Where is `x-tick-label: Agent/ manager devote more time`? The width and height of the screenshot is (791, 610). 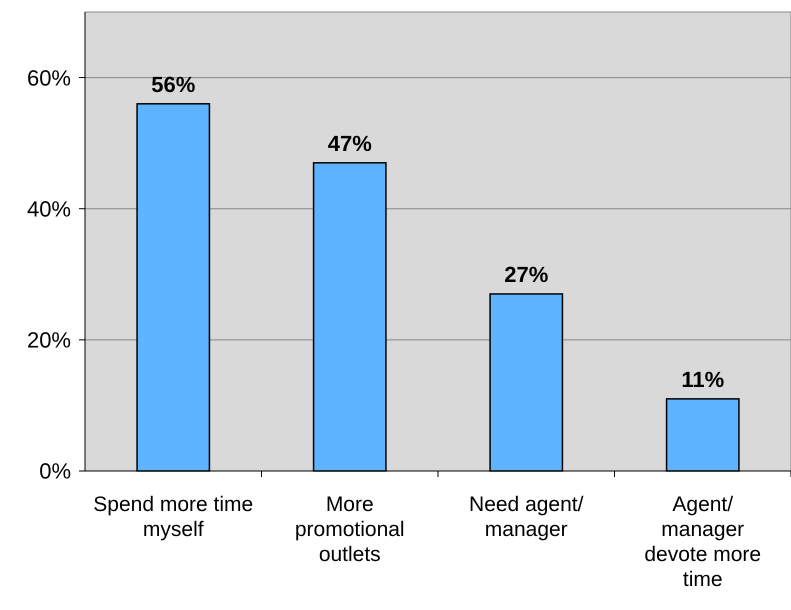
x-tick-label: Agent/ manager devote more time is located at coordinates (703, 542).